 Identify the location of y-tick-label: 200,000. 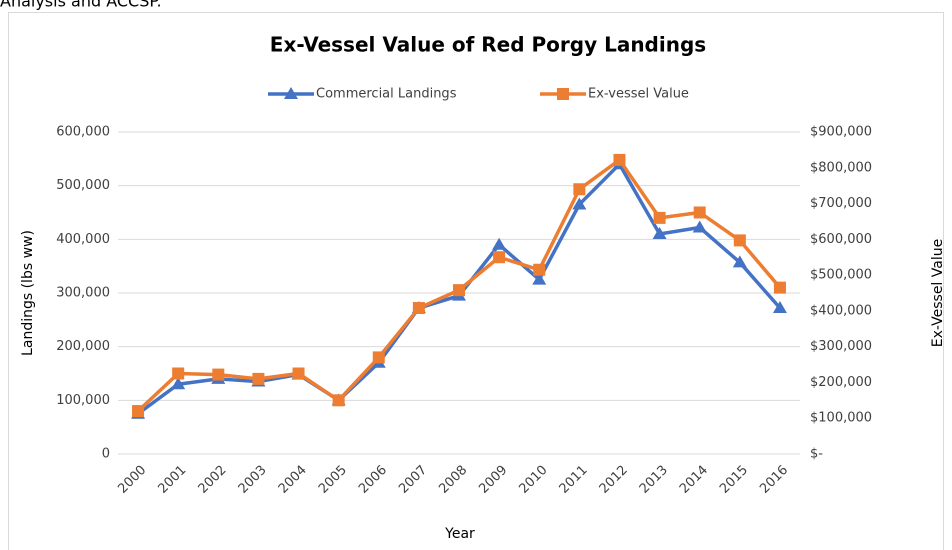
(83, 346).